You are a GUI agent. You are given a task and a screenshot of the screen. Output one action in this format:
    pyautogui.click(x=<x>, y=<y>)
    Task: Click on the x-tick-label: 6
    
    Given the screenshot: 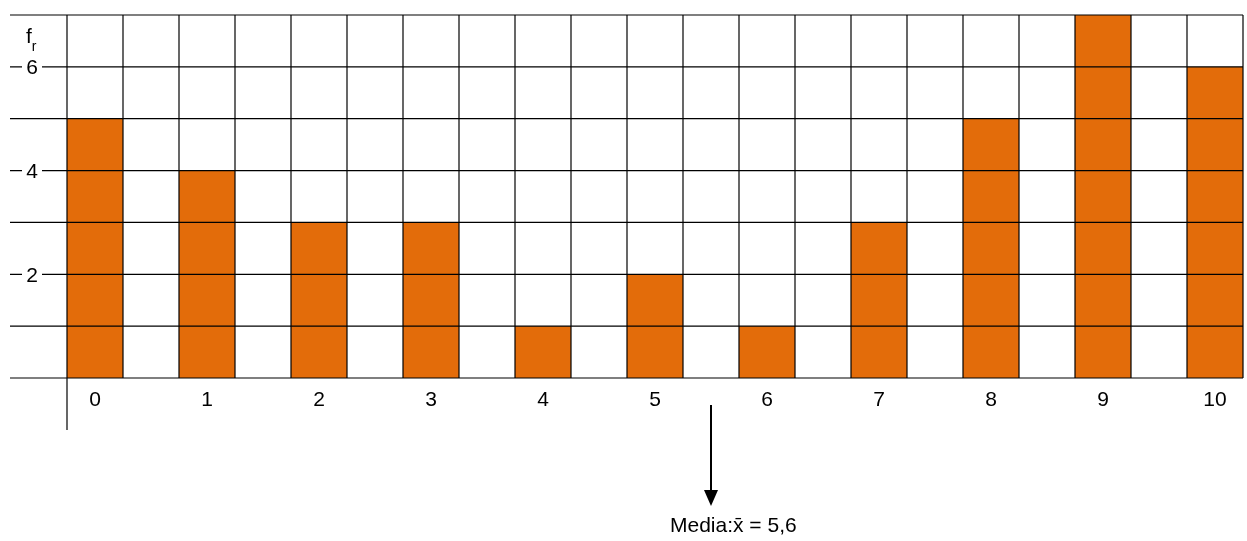 What is the action you would take?
    pyautogui.click(x=767, y=398)
    